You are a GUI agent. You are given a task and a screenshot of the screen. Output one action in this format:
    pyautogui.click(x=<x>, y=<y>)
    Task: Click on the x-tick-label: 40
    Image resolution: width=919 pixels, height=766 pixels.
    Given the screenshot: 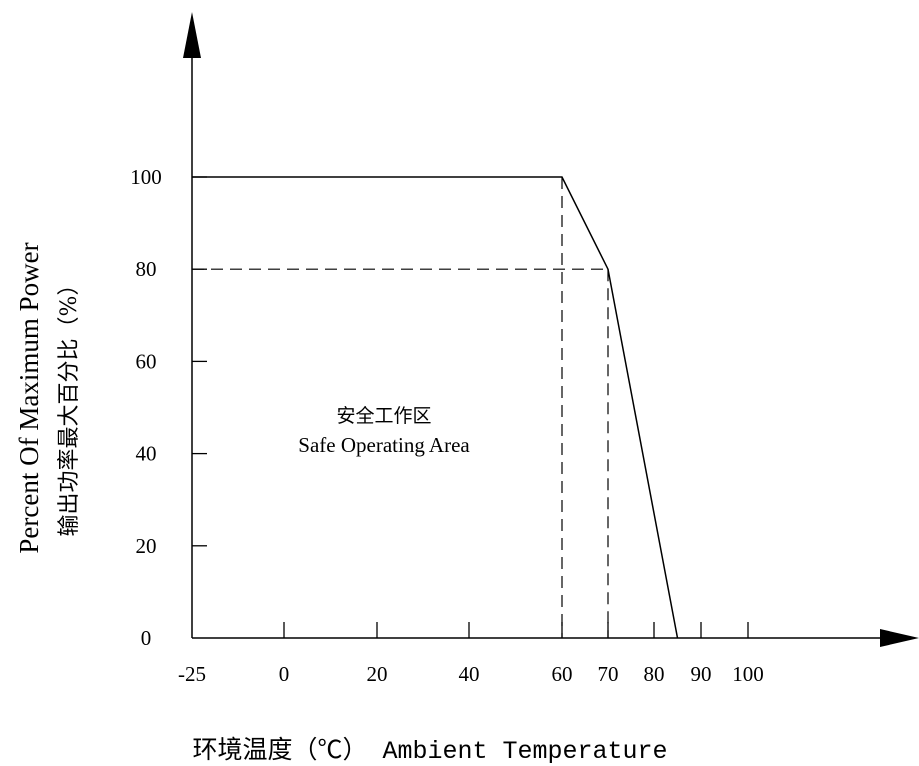 What is the action you would take?
    pyautogui.click(x=469, y=674)
    